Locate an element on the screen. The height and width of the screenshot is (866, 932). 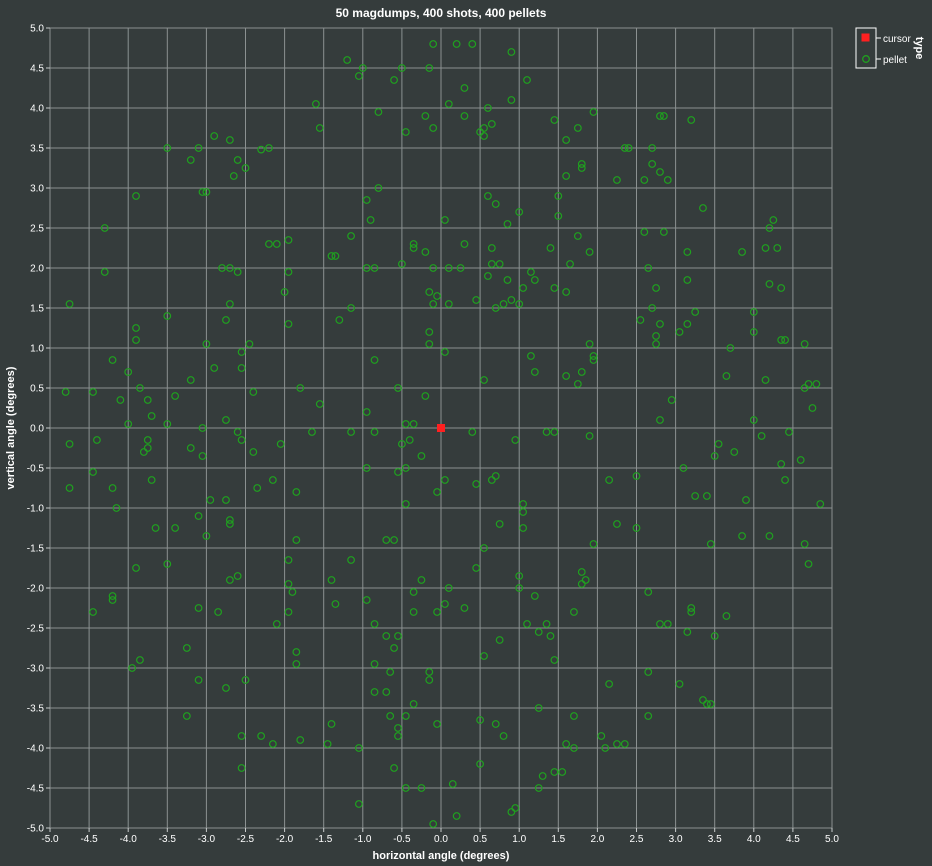
y-tick-label: -4.0 is located at coordinates (36, 749).